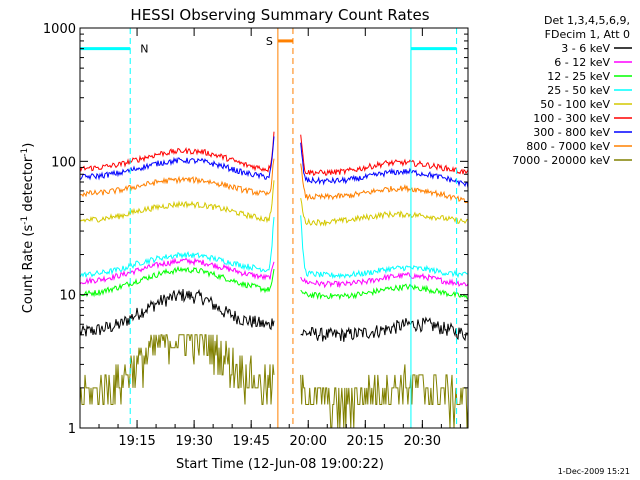  Describe the element at coordinates (177, 312) in the screenshot. I see `series-line-0-pre` at that location.